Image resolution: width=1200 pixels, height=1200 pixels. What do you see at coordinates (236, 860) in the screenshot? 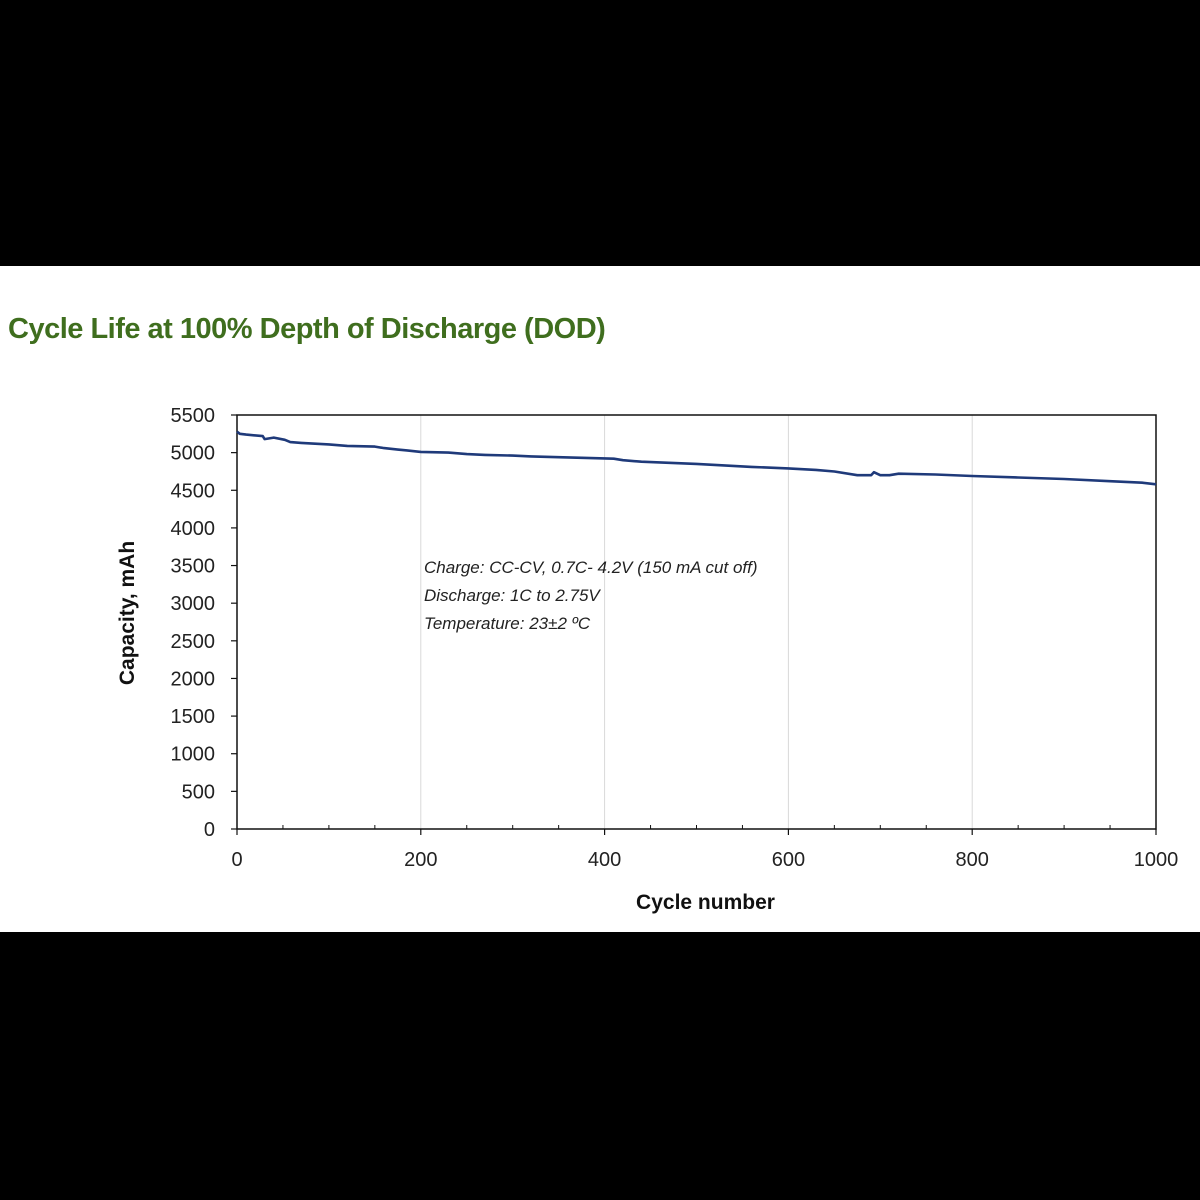
I see `x-tick-label: 0` at bounding box center [236, 860].